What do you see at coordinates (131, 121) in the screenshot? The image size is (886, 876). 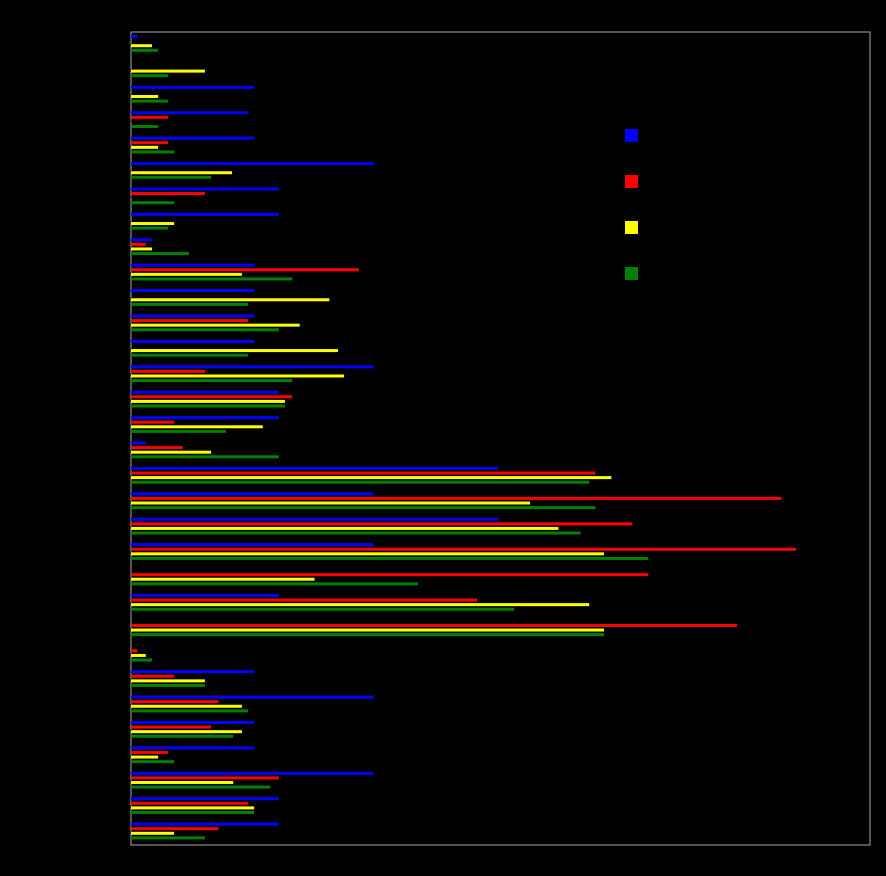 I see `y-tick` at bounding box center [131, 121].